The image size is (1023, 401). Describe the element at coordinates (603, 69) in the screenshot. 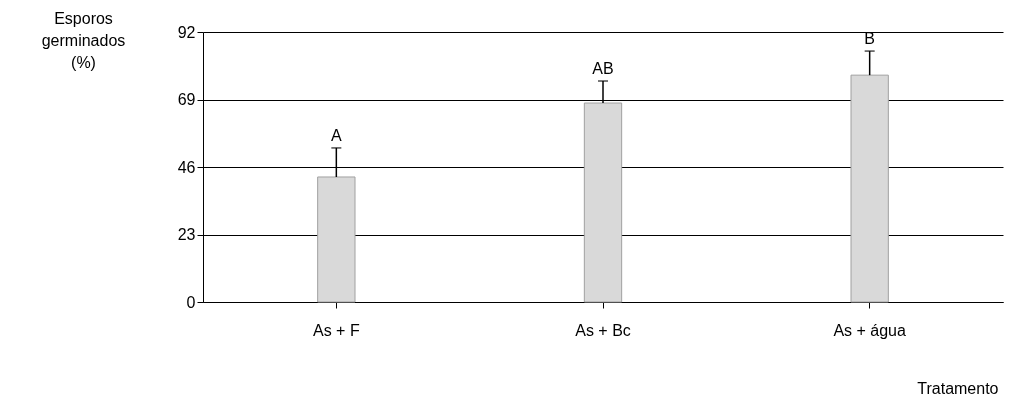

I see `annotation: AB` at that location.